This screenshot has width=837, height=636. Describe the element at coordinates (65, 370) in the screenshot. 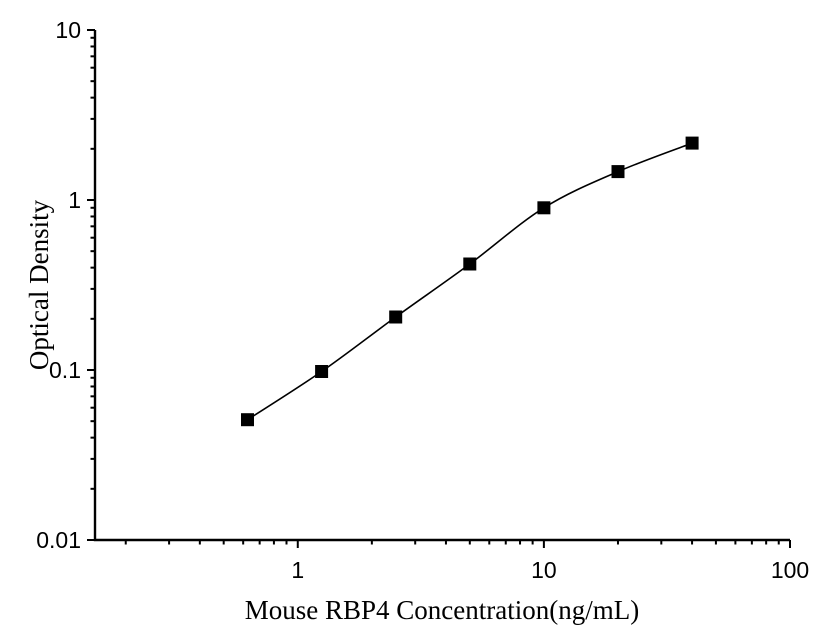

I see `y-tick-label: 0.1` at that location.